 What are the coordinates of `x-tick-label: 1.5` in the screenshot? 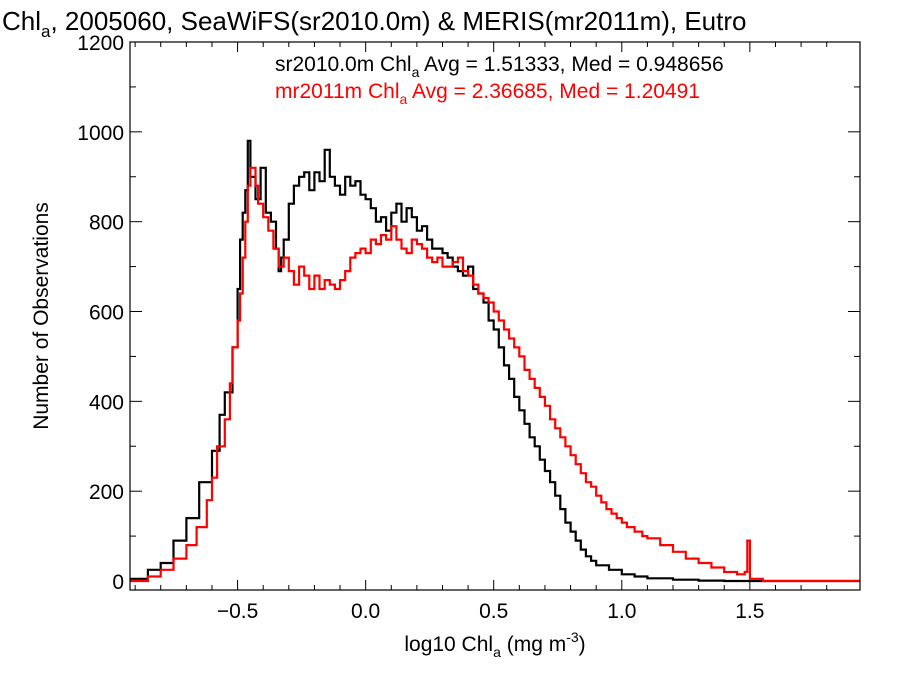 It's located at (749, 611).